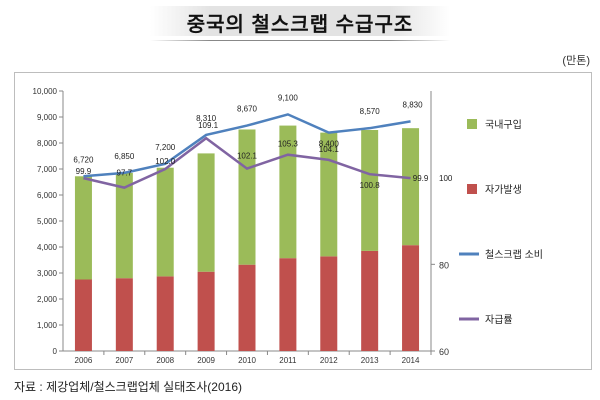 This screenshot has width=600, height=400. I want to click on x-tick-label: 2013, so click(370, 360).